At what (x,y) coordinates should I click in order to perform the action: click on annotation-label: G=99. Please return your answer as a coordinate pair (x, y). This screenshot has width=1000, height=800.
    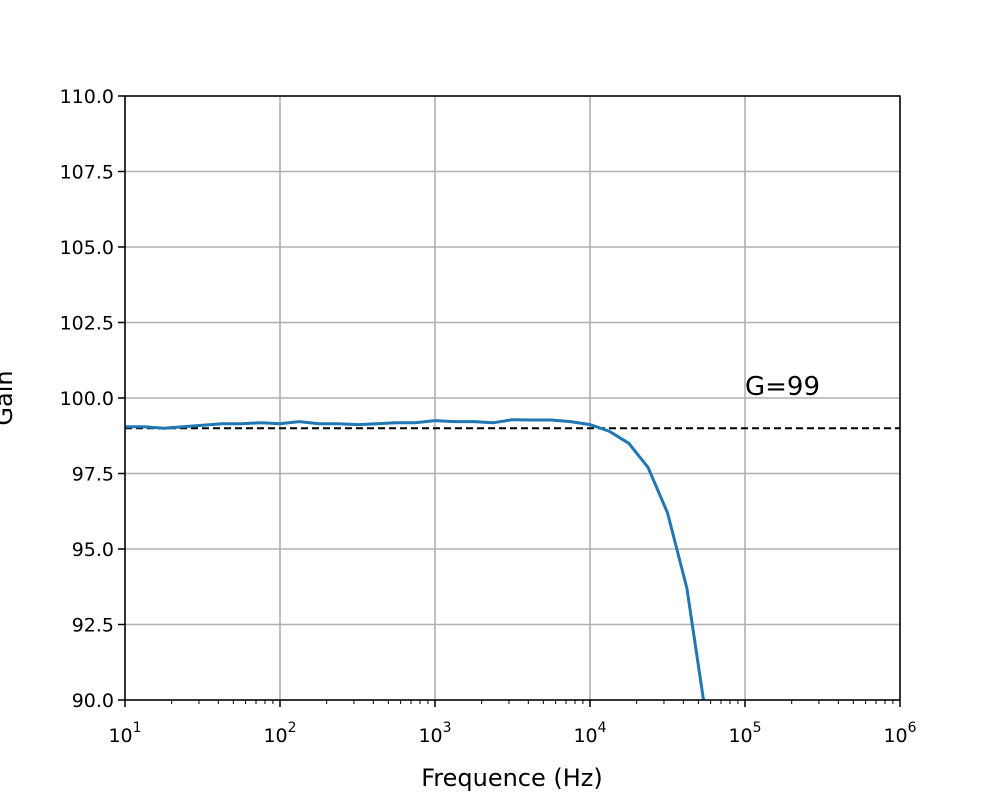
    Looking at the image, I should click on (782, 387).